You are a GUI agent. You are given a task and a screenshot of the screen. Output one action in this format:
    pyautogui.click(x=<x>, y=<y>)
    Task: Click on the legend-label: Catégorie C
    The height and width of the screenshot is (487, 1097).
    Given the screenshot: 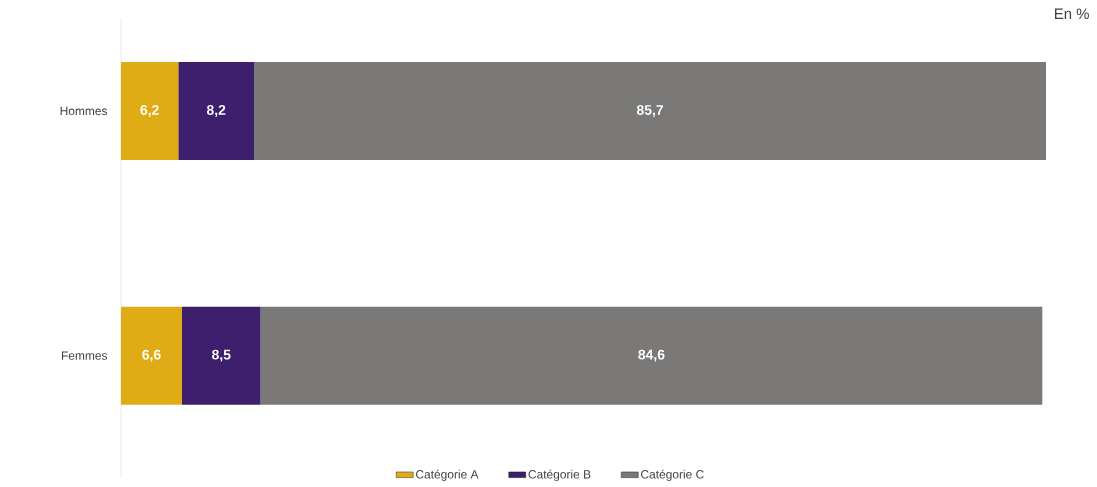 What is the action you would take?
    pyautogui.click(x=672, y=475)
    